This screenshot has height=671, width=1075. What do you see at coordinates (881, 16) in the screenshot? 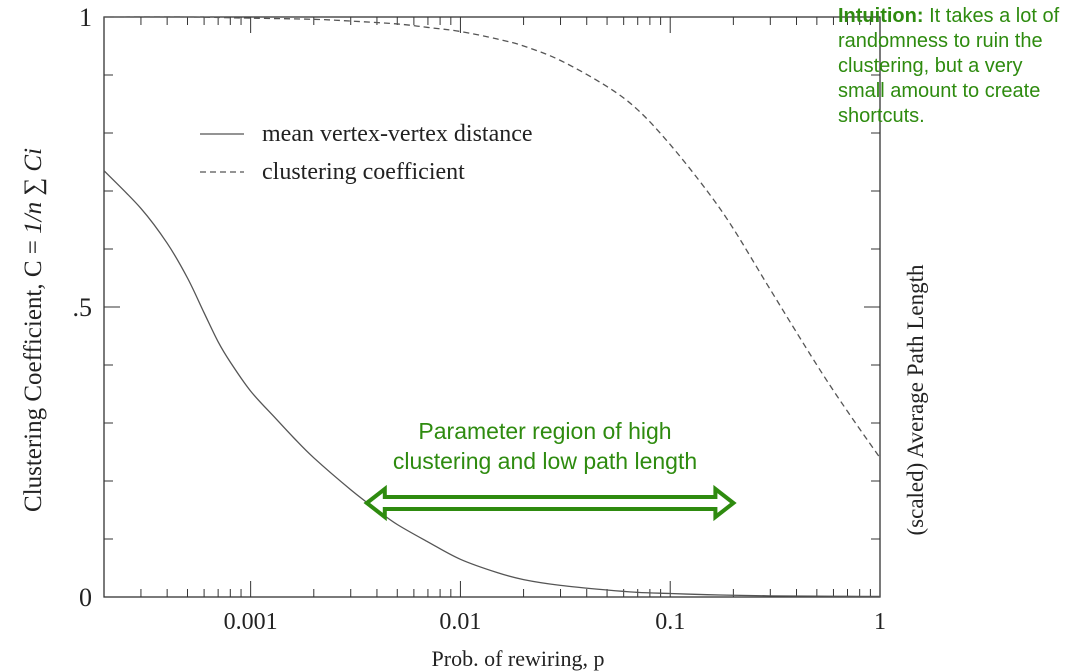
I see `intuition-title: Intuition:` at bounding box center [881, 16].